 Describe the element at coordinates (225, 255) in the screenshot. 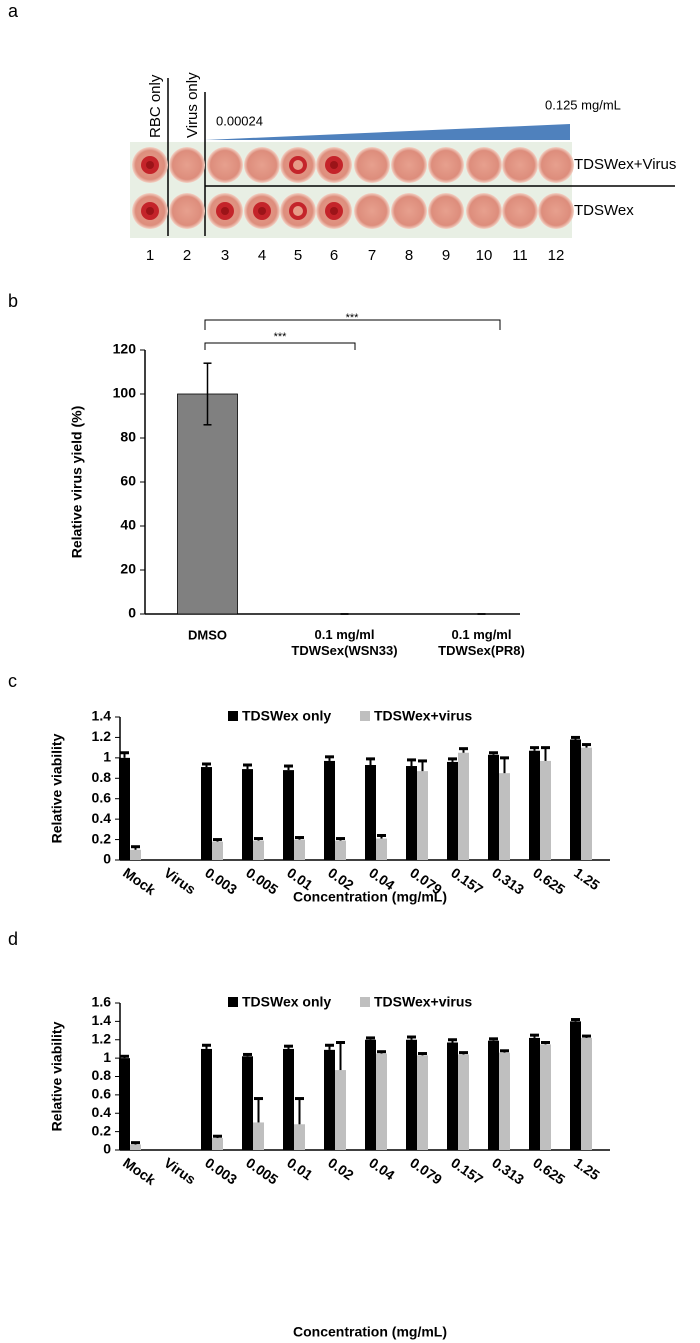

I see `well-number: 3` at that location.